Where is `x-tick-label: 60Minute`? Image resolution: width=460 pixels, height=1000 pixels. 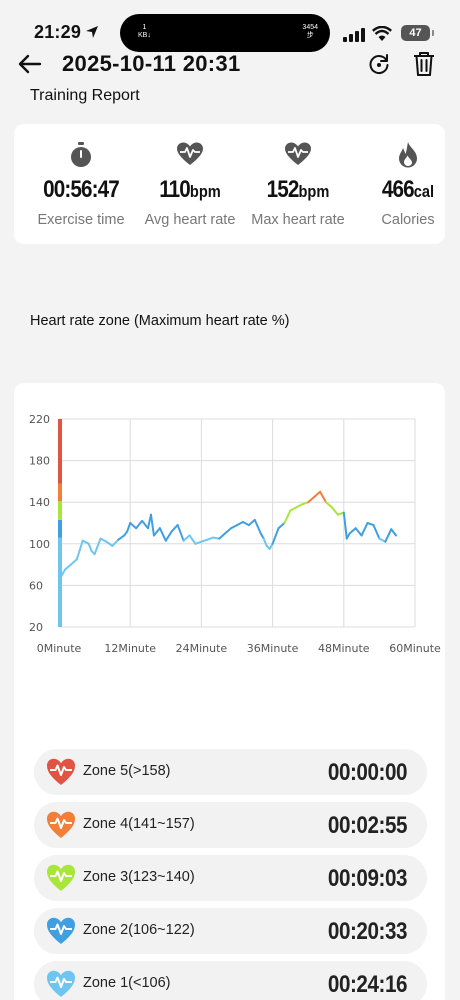
x-tick-label: 60Minute is located at coordinates (415, 648).